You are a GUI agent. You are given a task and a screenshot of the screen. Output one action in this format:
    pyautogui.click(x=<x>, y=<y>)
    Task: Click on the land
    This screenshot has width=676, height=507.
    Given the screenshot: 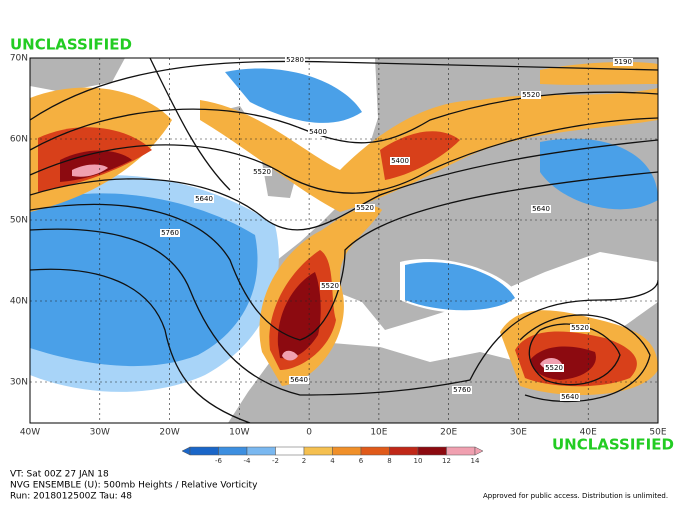 What is the action you would take?
    pyautogui.click(x=77, y=75)
    